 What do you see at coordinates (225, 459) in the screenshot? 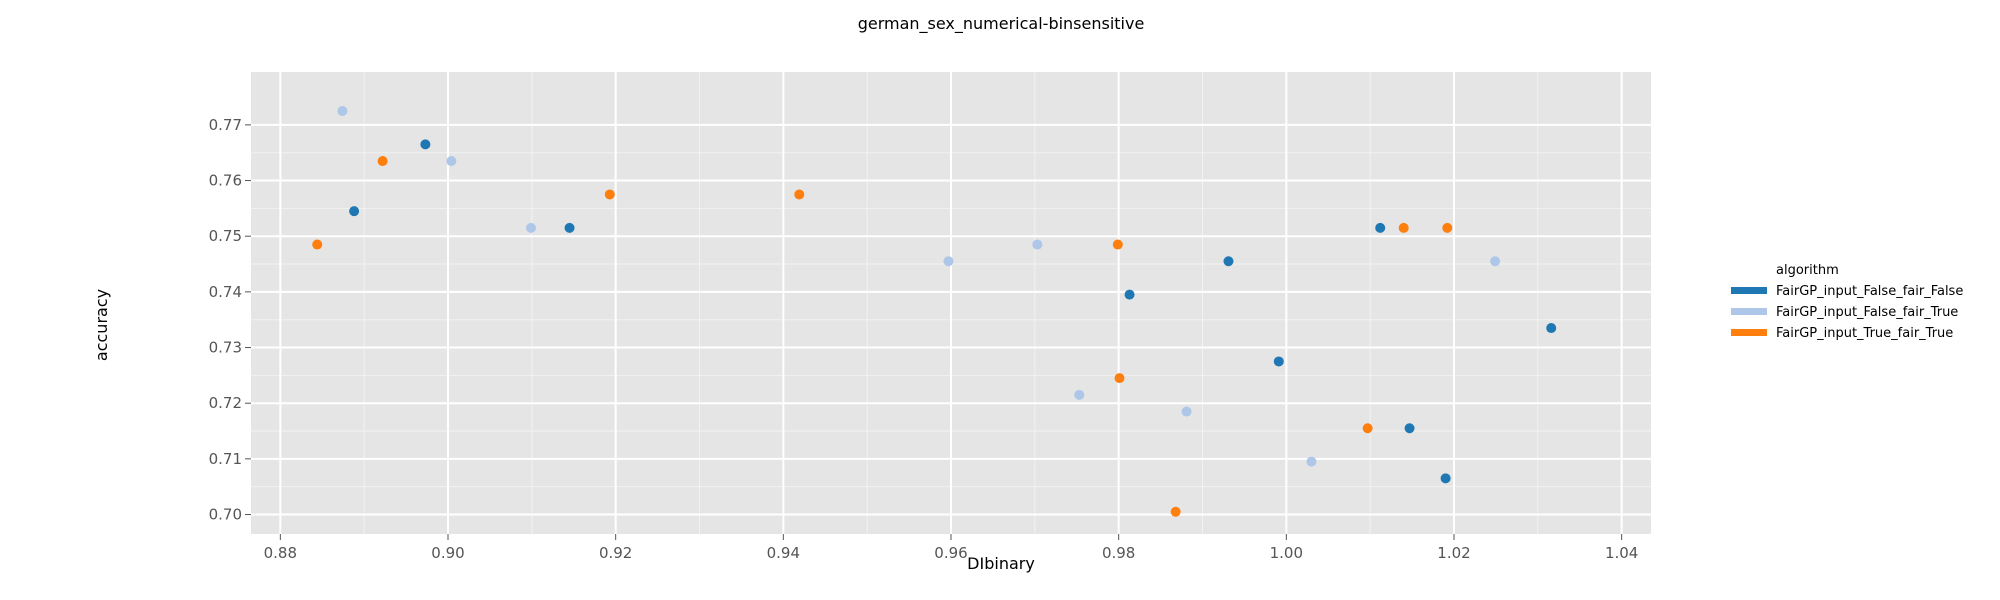
I see `y-tick-label: 0.71` at bounding box center [225, 459].